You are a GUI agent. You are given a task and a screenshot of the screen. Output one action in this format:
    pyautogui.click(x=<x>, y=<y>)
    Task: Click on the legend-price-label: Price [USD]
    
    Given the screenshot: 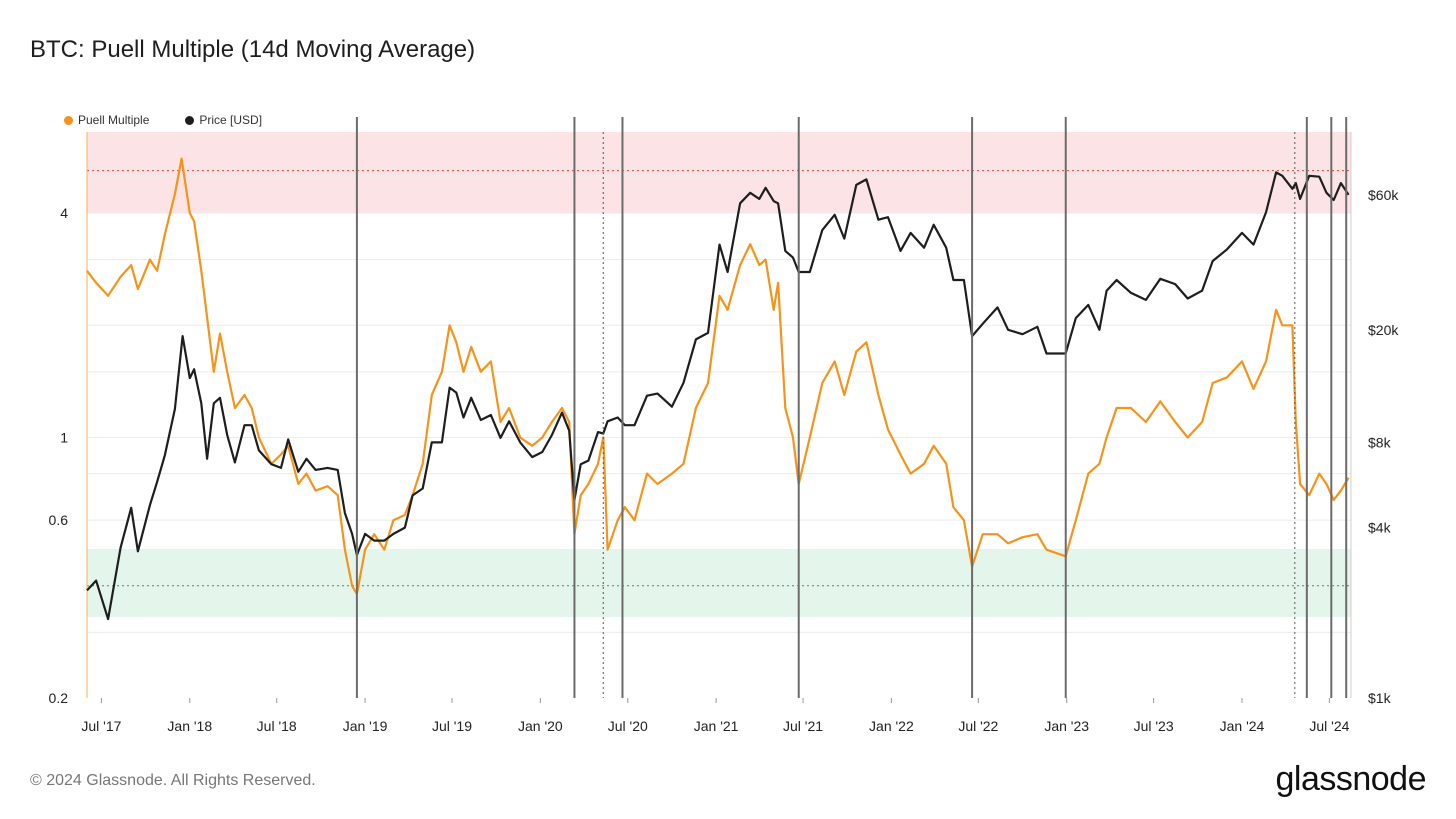 What is the action you would take?
    pyautogui.click(x=231, y=120)
    